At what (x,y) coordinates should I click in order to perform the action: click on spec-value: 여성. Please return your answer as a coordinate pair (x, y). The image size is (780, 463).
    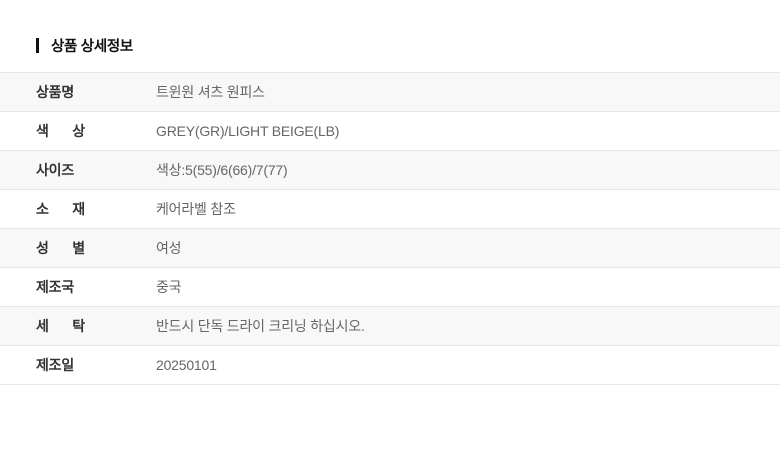
    Looking at the image, I should click on (169, 248).